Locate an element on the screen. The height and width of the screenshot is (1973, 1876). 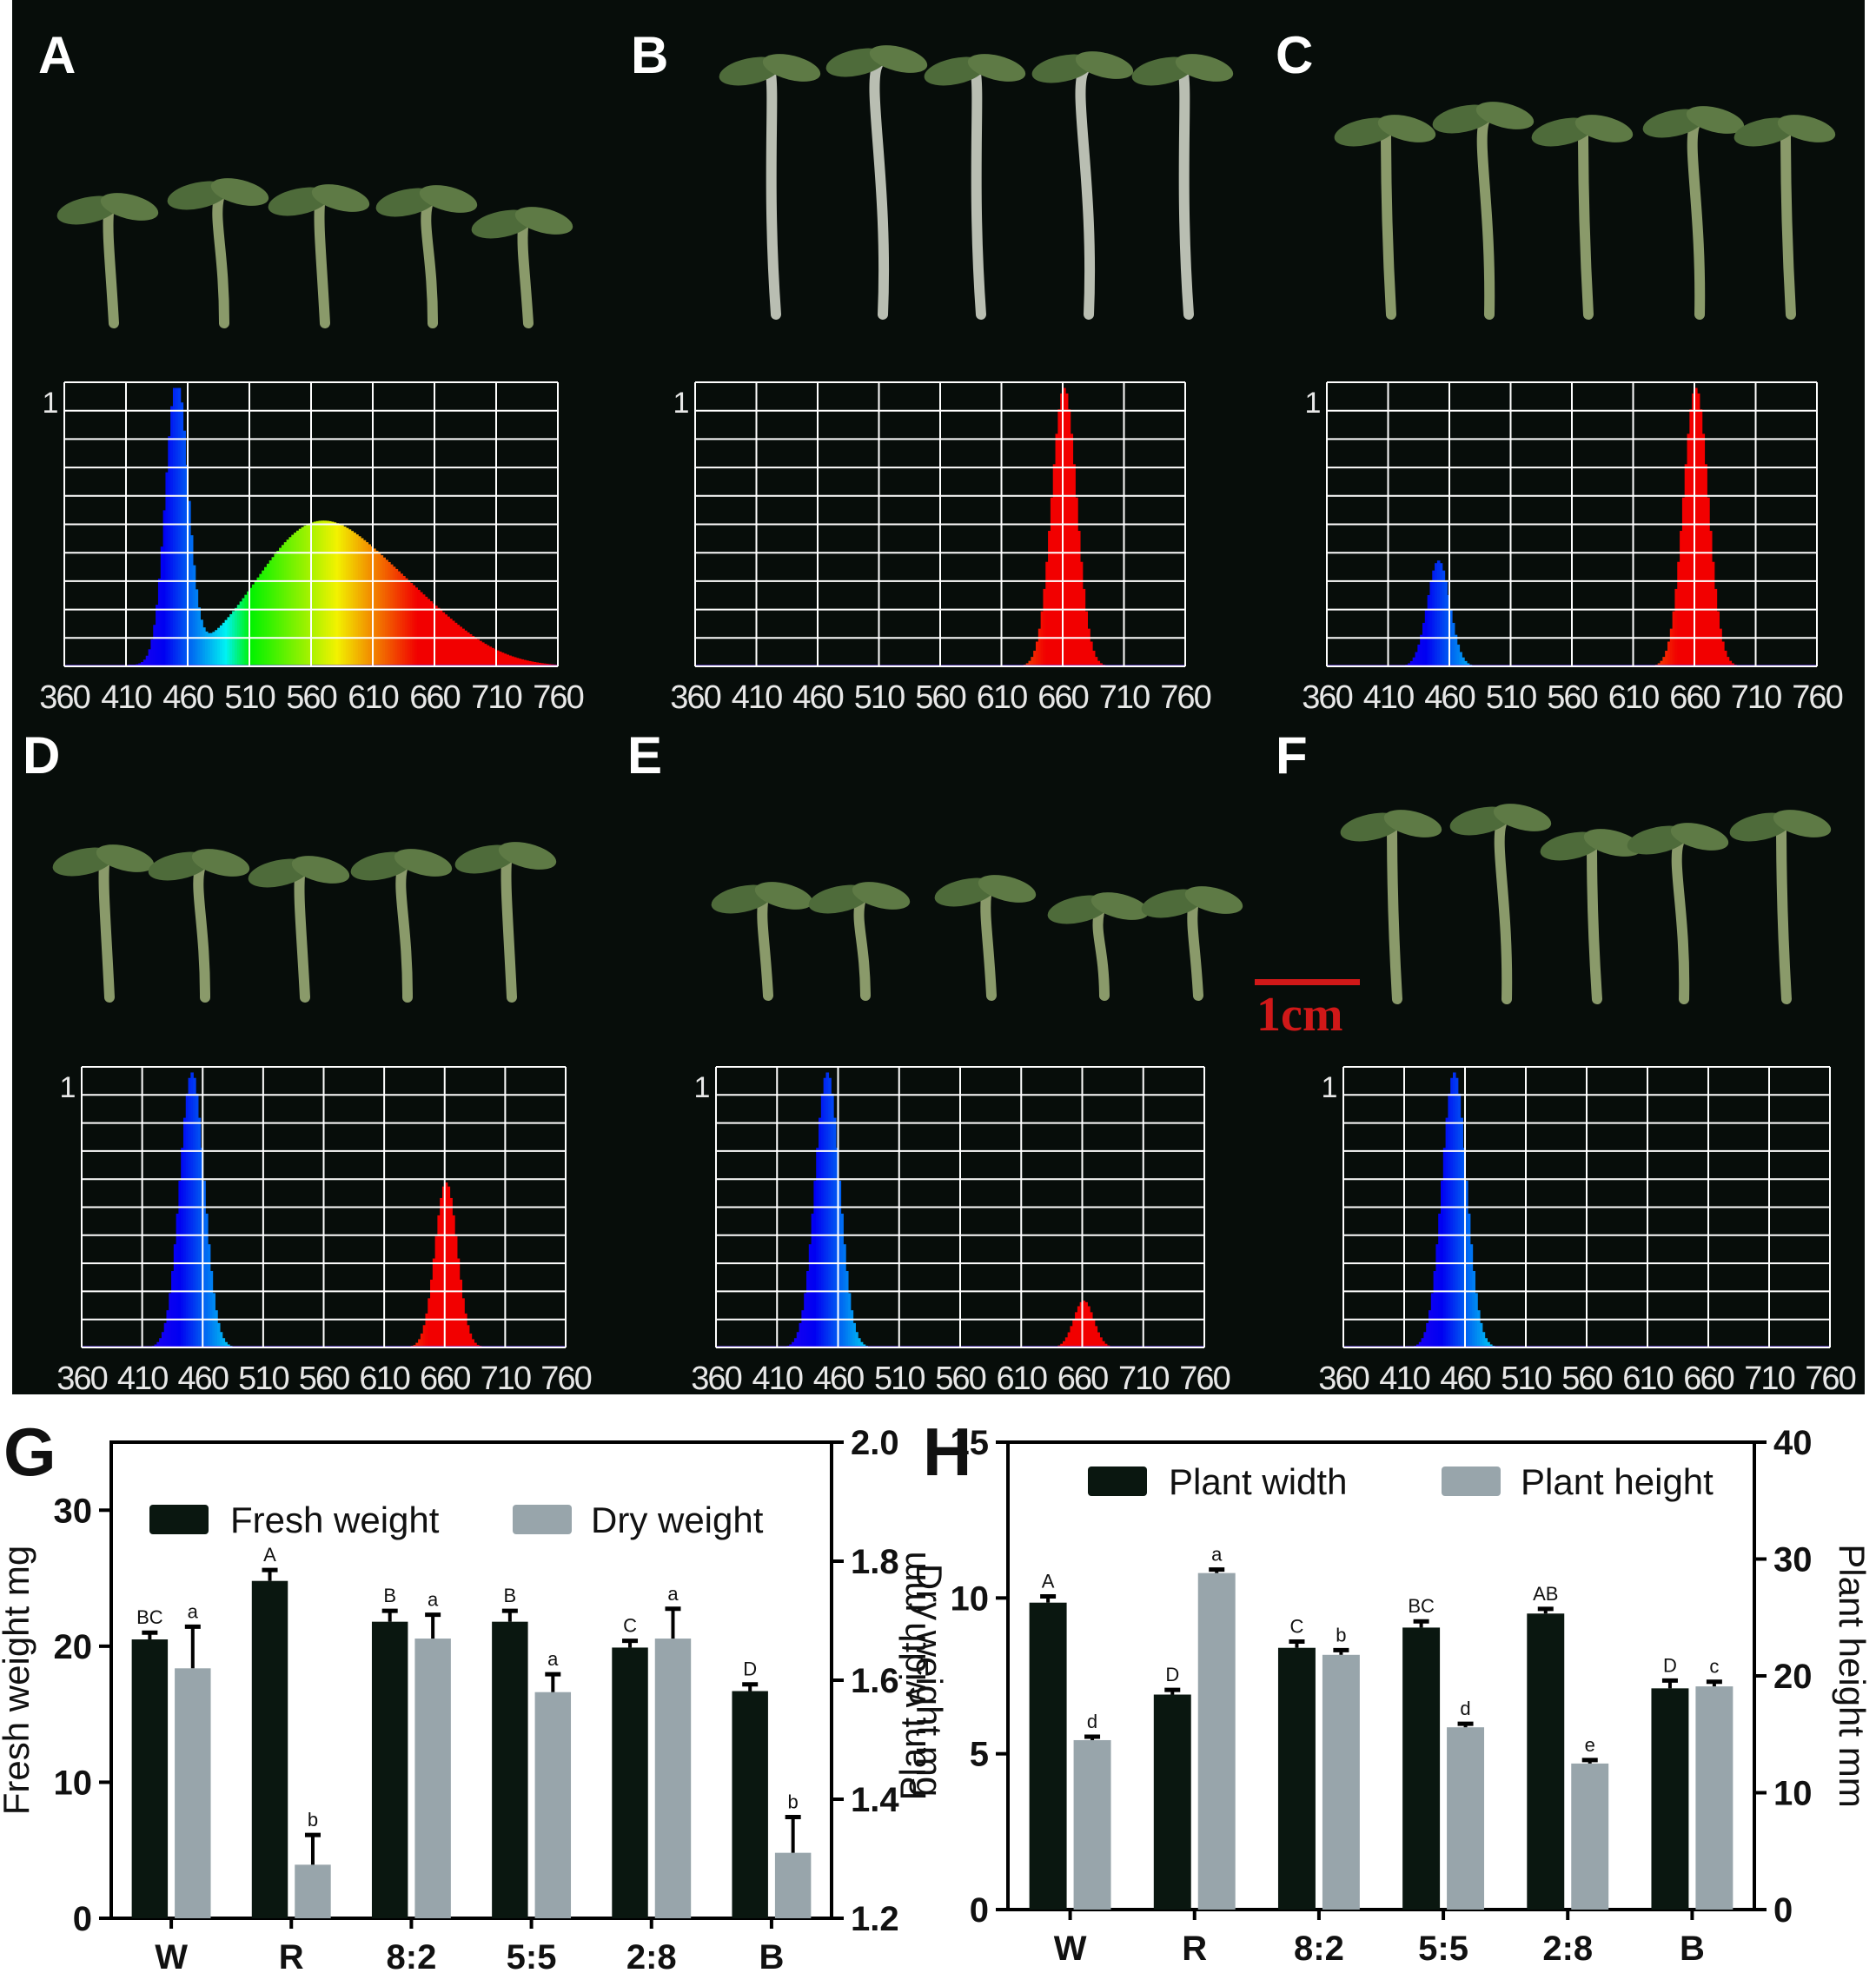
significance-letter: D is located at coordinates (1670, 1665).